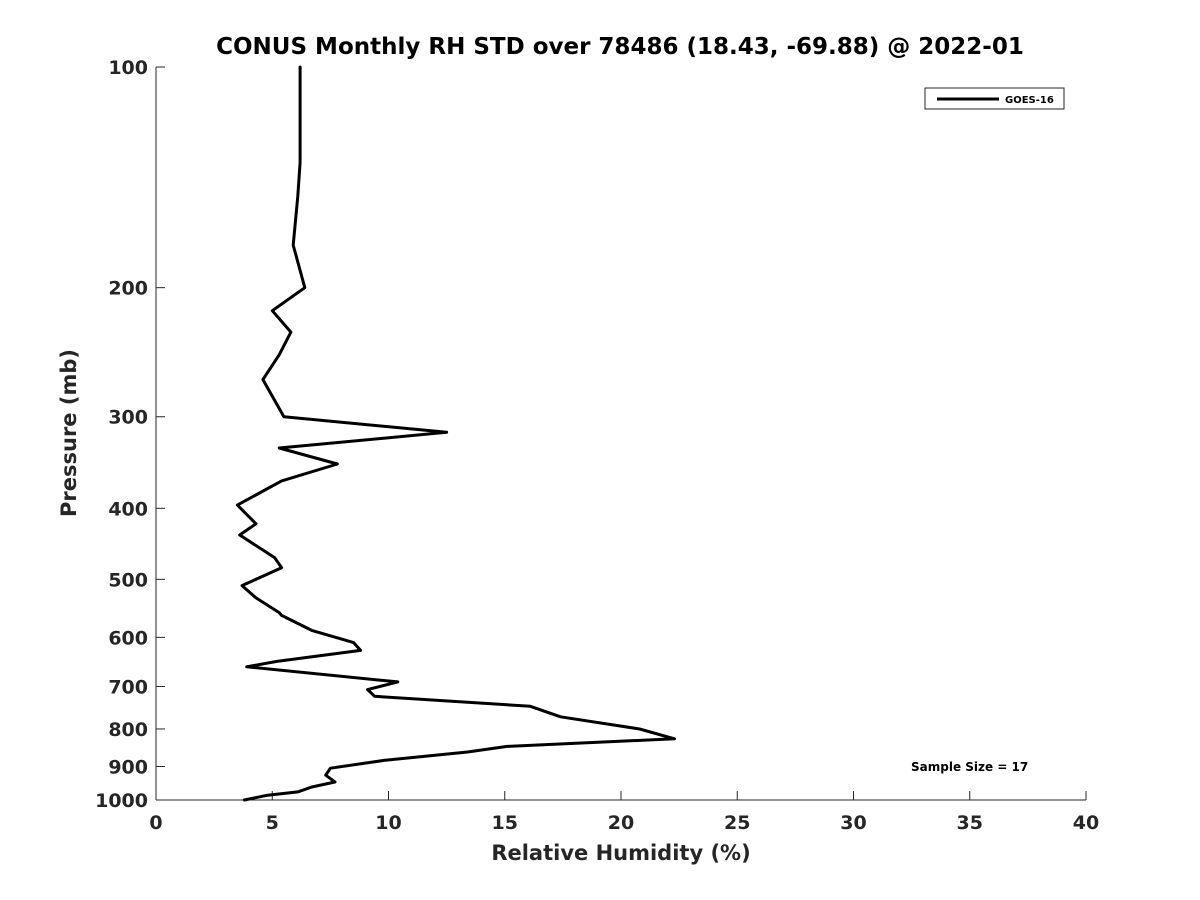 The height and width of the screenshot is (900, 1200). Describe the element at coordinates (128, 767) in the screenshot. I see `y-tick-label: 900` at that location.